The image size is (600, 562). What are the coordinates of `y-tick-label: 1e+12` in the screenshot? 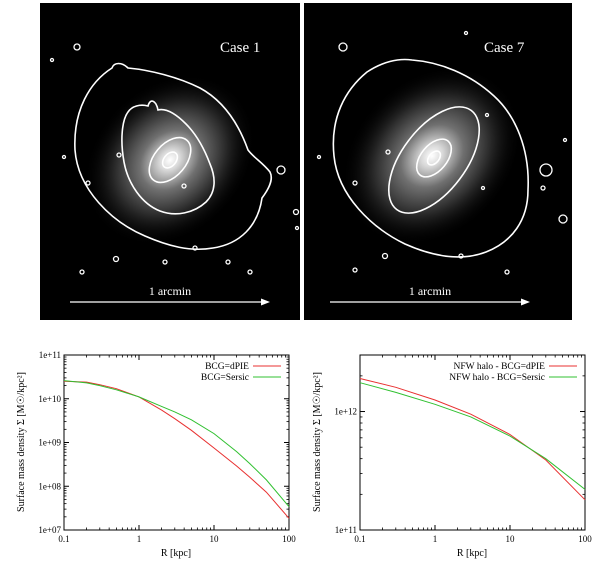 It's located at (345, 412).